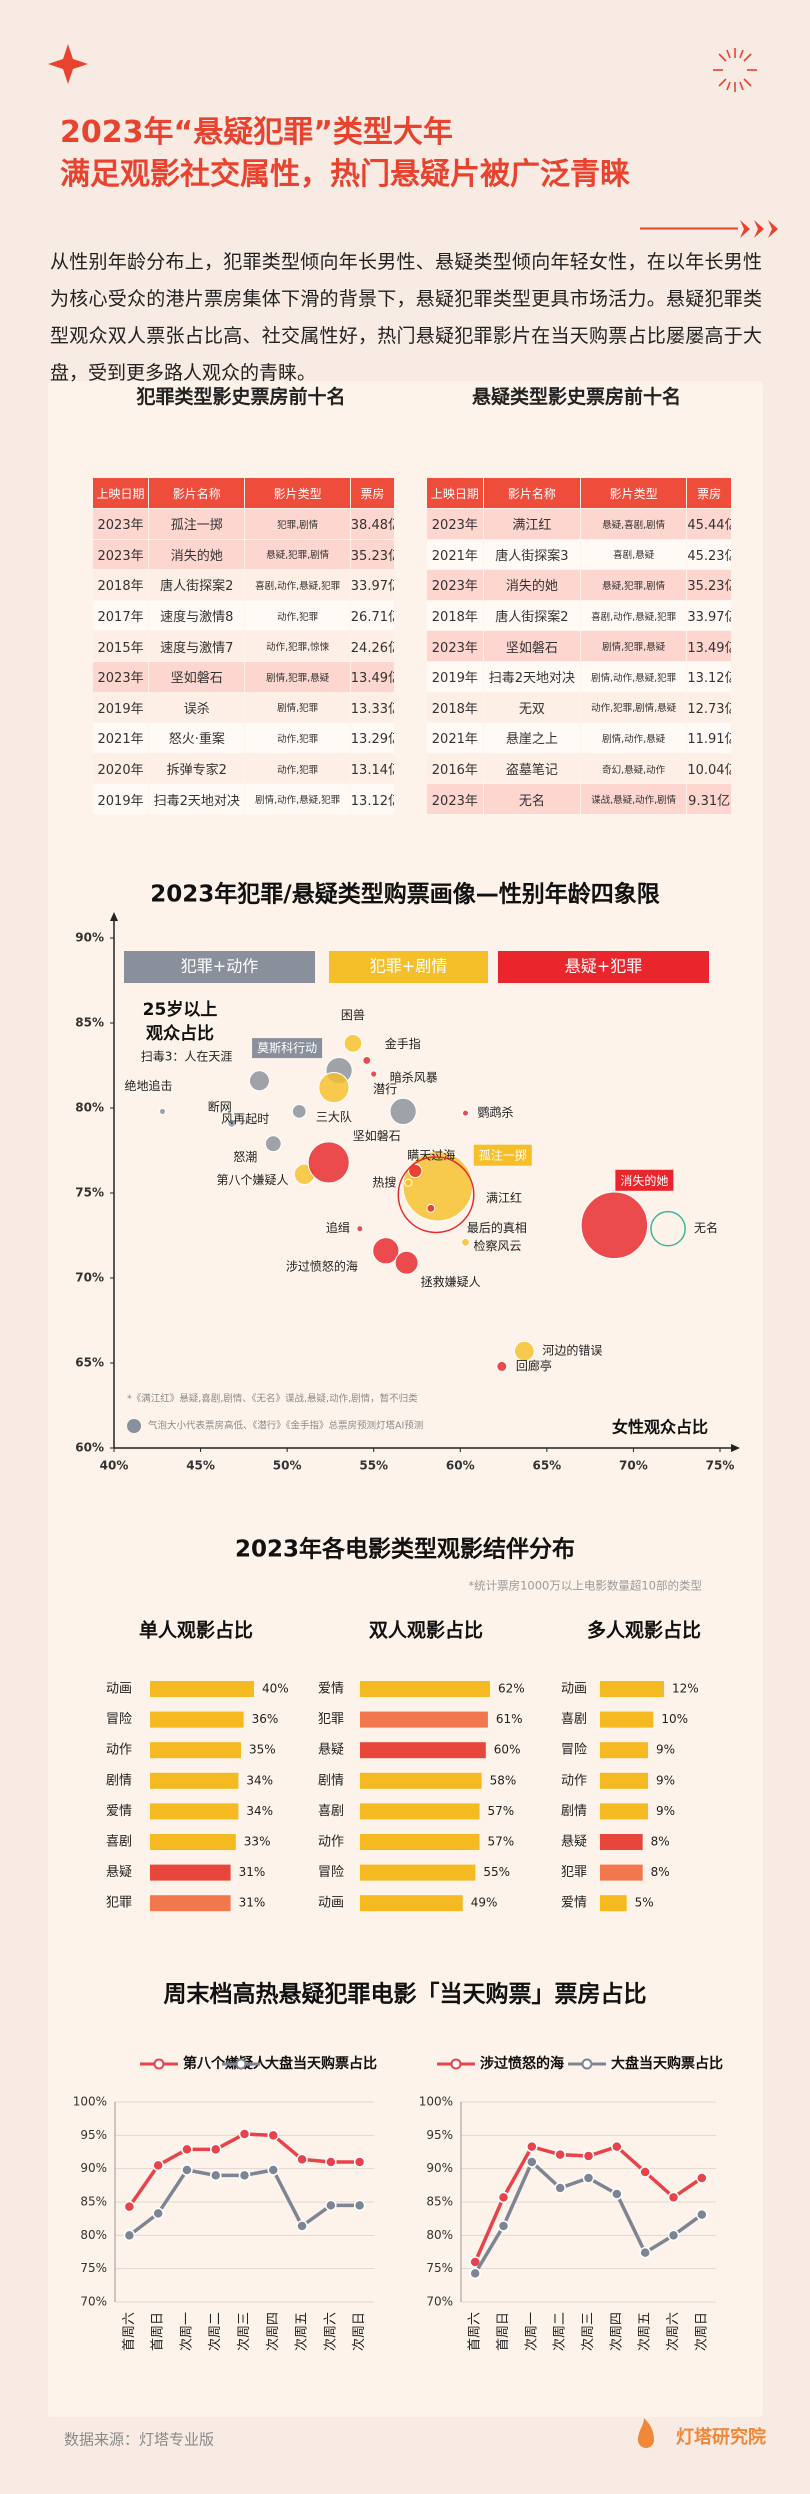 The height and width of the screenshot is (2494, 810). What do you see at coordinates (503, 2331) in the screenshot?
I see `x-tick-label: 首周日` at bounding box center [503, 2331].